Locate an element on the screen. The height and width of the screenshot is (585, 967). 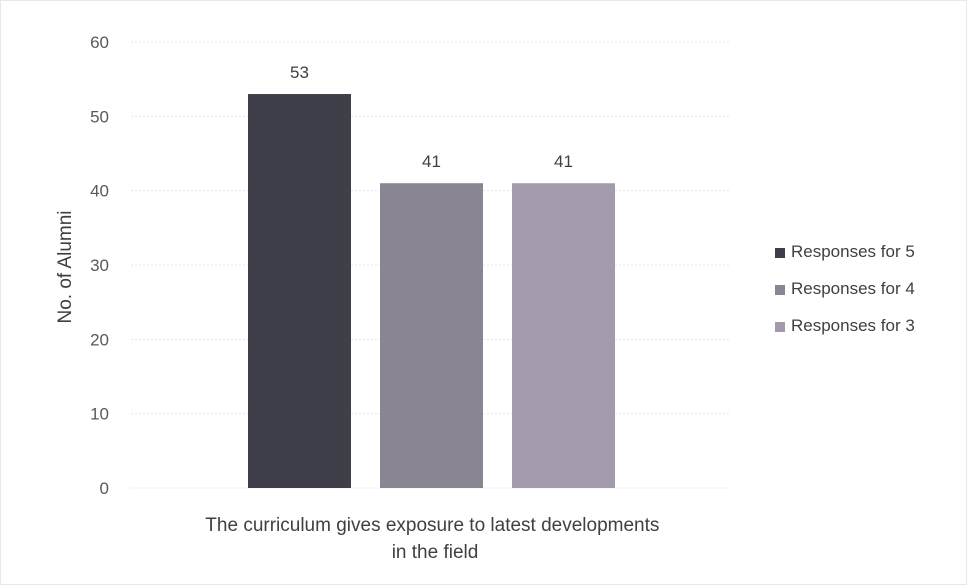
data-labels: 53 41 41 is located at coordinates (431, 117).